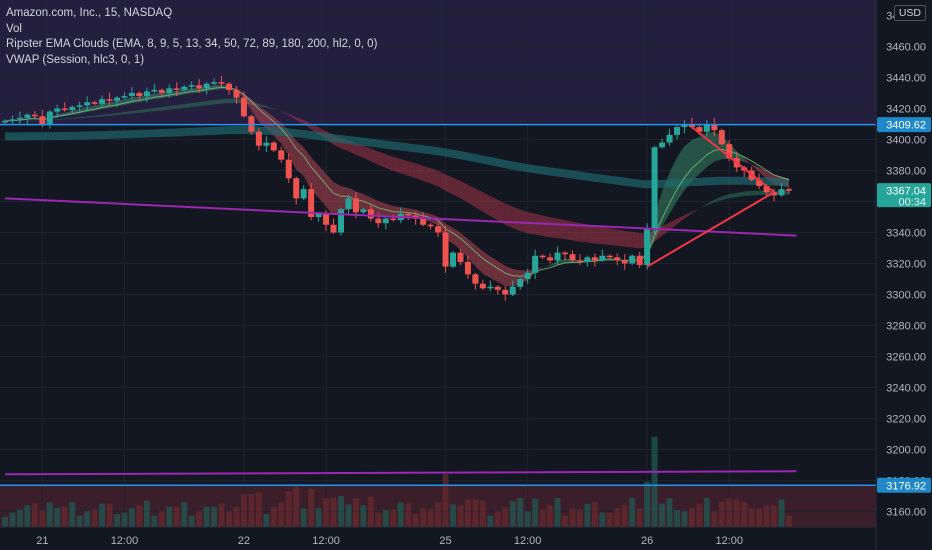 Image resolution: width=932 pixels, height=550 pixels. What do you see at coordinates (14, 28) in the screenshot?
I see `legend-vol: Vol` at bounding box center [14, 28].